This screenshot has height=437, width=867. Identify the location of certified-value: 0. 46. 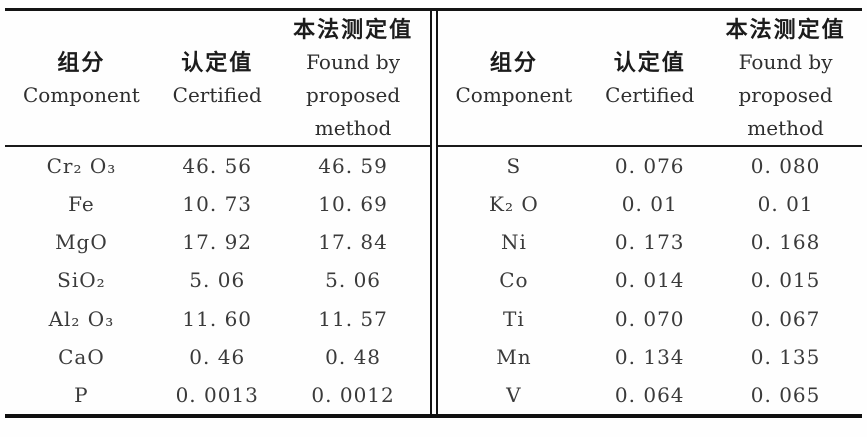
(217, 356).